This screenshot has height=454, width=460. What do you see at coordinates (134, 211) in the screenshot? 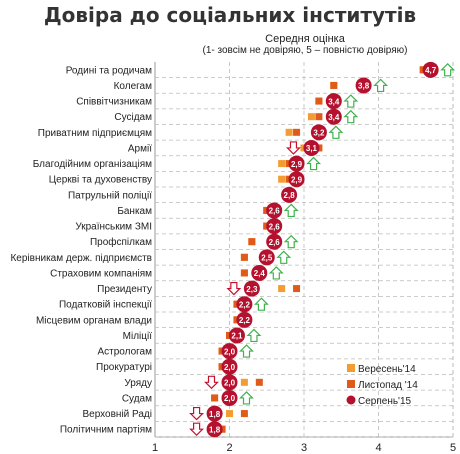
I see `category-label: Банкам` at bounding box center [134, 211].